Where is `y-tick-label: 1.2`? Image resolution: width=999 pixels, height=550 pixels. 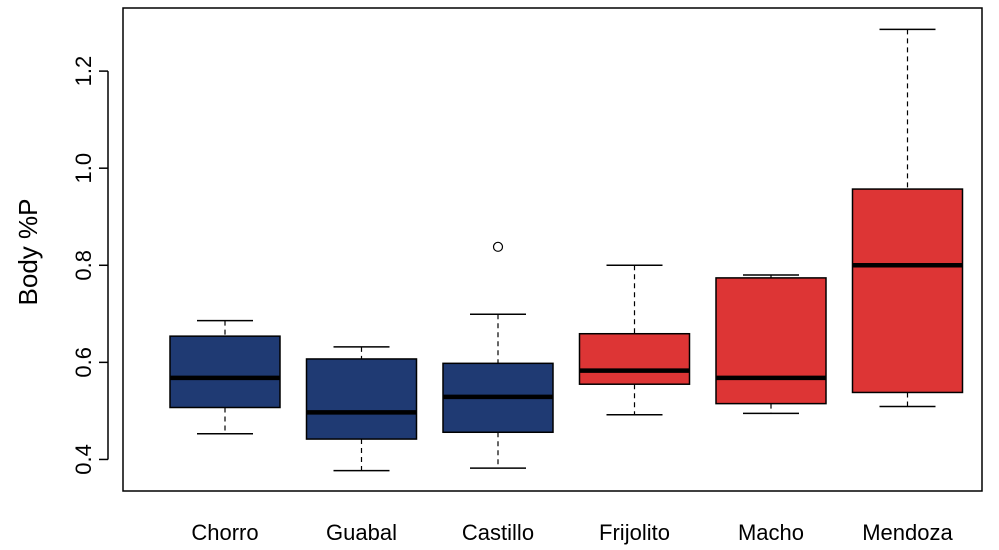 y-tick-label: 1.2 is located at coordinates (83, 71).